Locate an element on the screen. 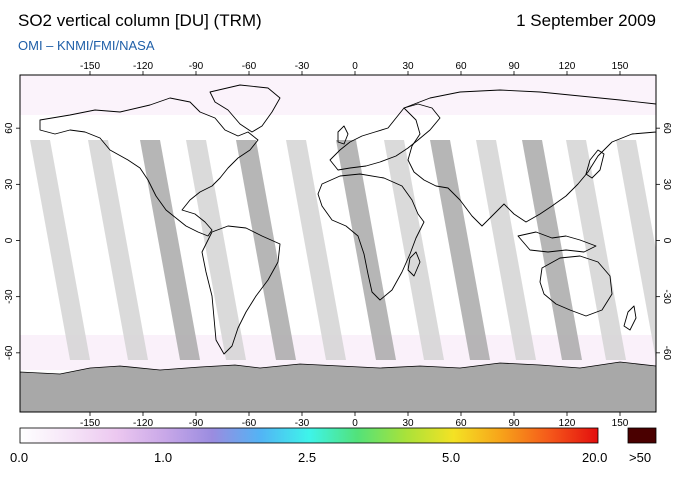 This screenshot has width=676, height=480. europe-outline is located at coordinates (385, 137).